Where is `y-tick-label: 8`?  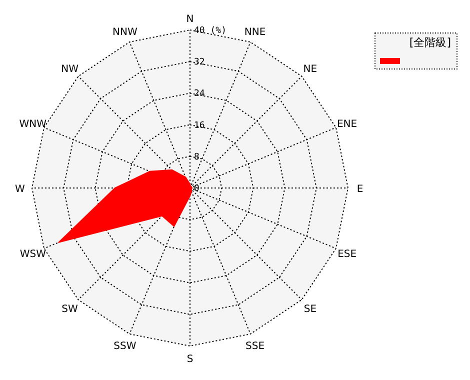 y-tick-label: 8 is located at coordinates (197, 157).